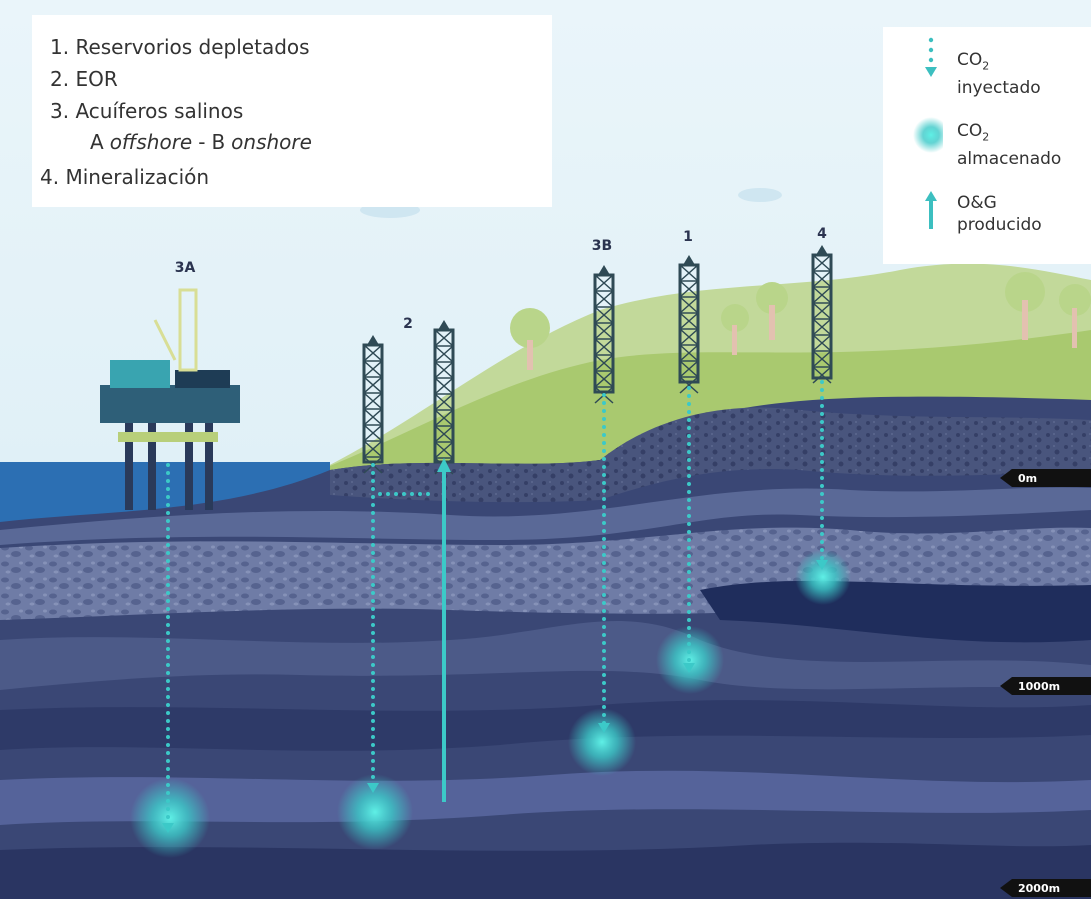  I want to click on gravel-layer, so click(710, 455).